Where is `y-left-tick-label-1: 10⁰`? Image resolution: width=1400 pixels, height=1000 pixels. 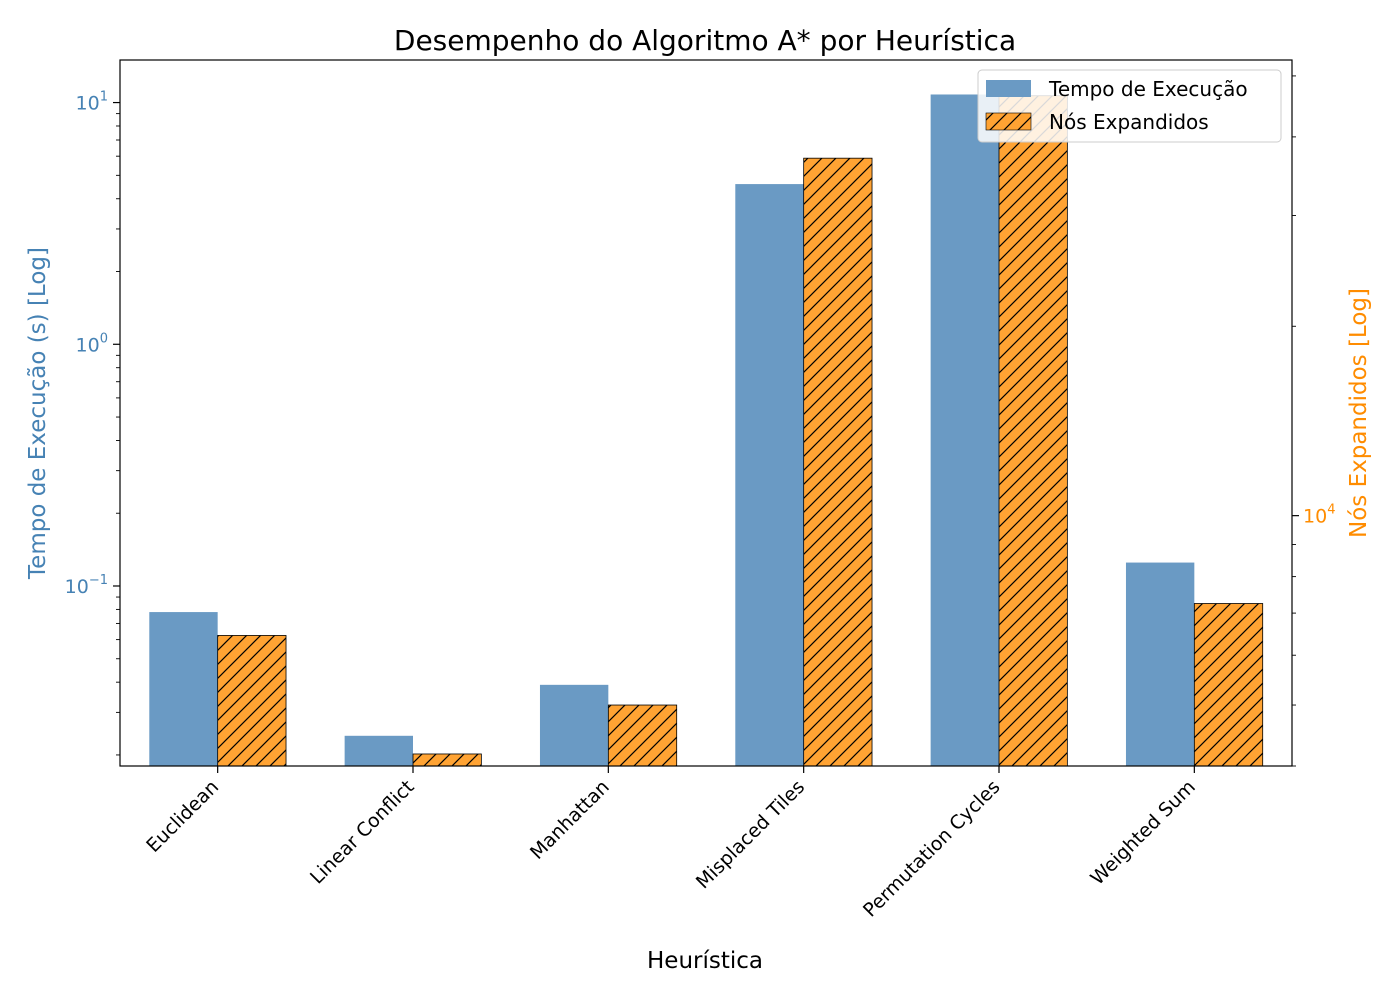 y-left-tick-label-1: 10⁰ is located at coordinates (92, 343).